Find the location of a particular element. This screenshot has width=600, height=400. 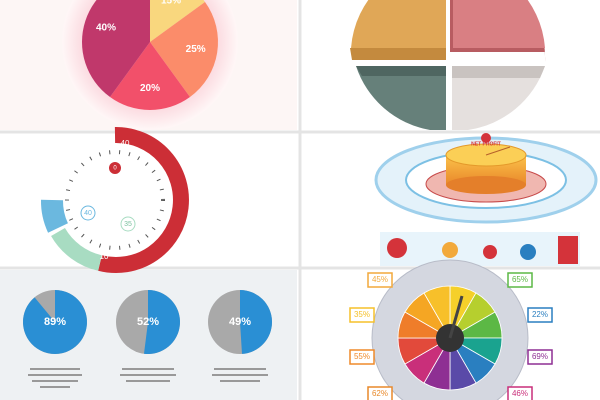

wheel-tag: 65% is located at coordinates (520, 279).